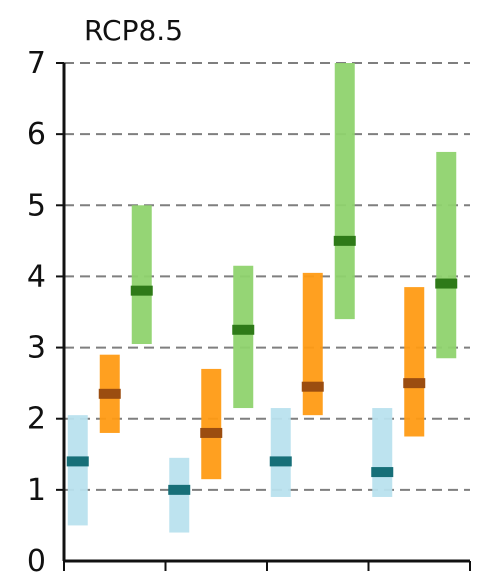 The height and width of the screenshot is (581, 484). What do you see at coordinates (36, 205) in the screenshot?
I see `y-tick-label: 5` at bounding box center [36, 205].